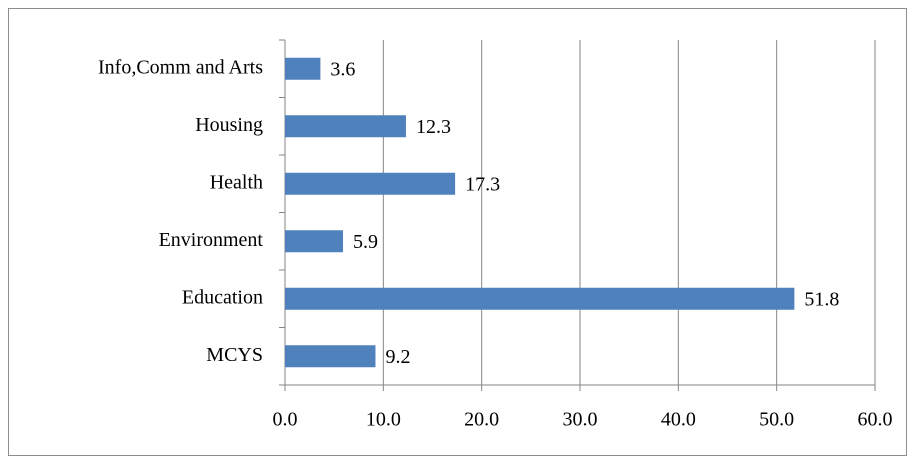  Describe the element at coordinates (365, 242) in the screenshot. I see `data-label: 5.9` at that location.